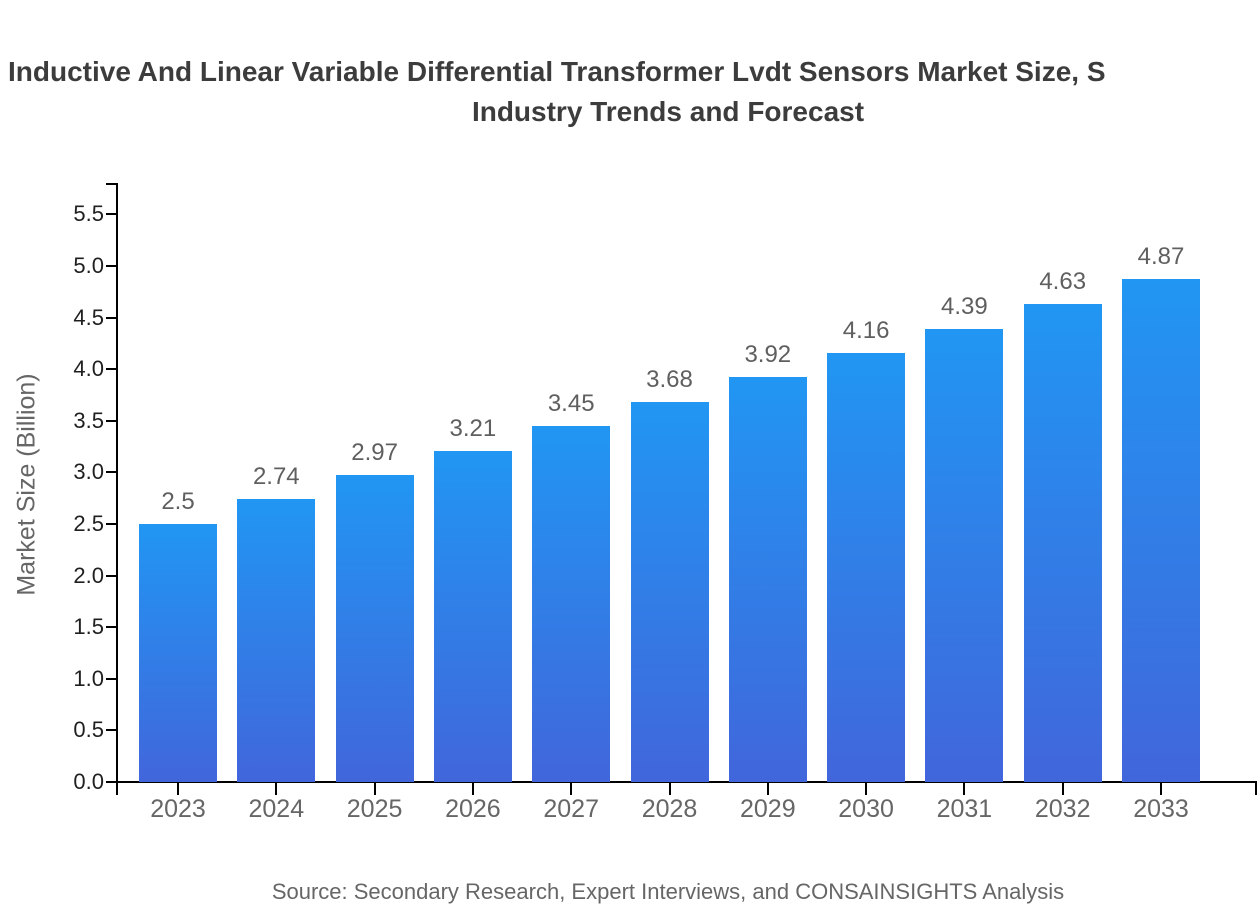 This screenshot has height=920, width=1260. Describe the element at coordinates (374, 628) in the screenshot. I see `bar-2025` at that location.